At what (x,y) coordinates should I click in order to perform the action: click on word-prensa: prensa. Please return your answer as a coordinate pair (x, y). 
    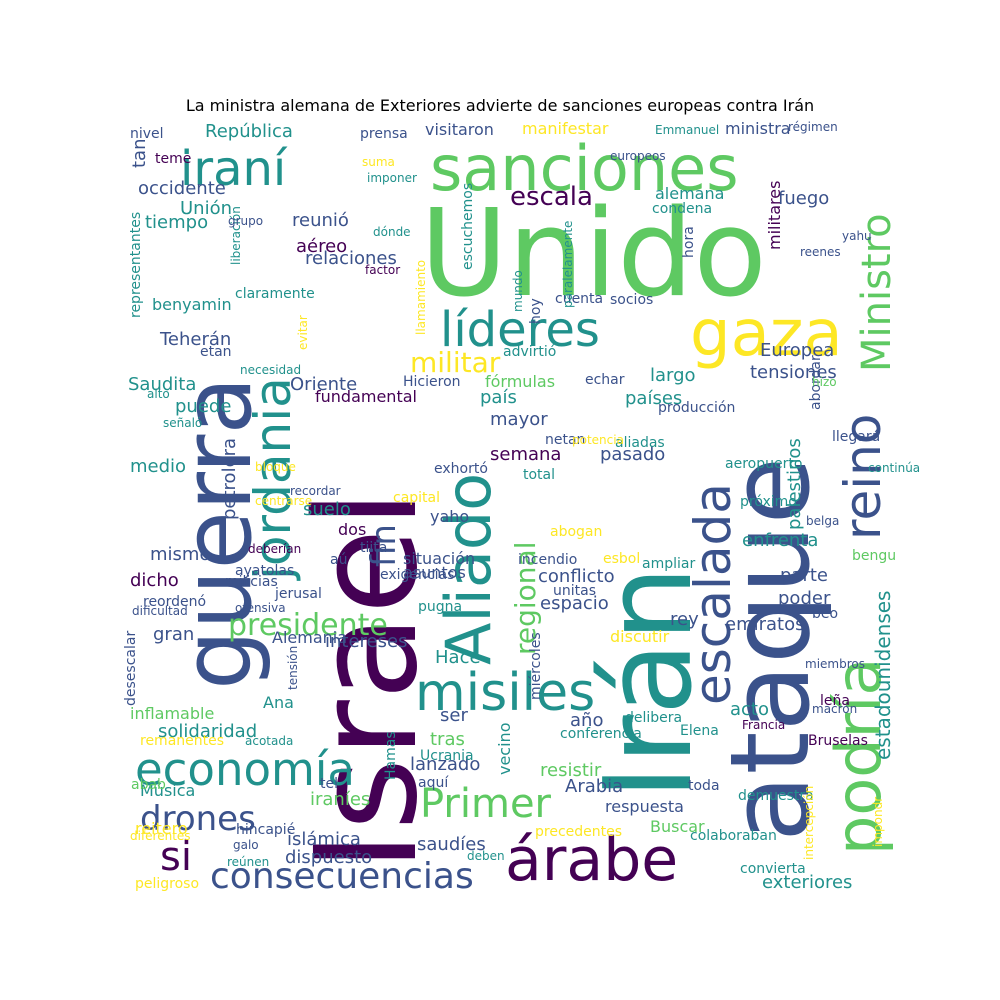
    Looking at the image, I should click on (384, 134).